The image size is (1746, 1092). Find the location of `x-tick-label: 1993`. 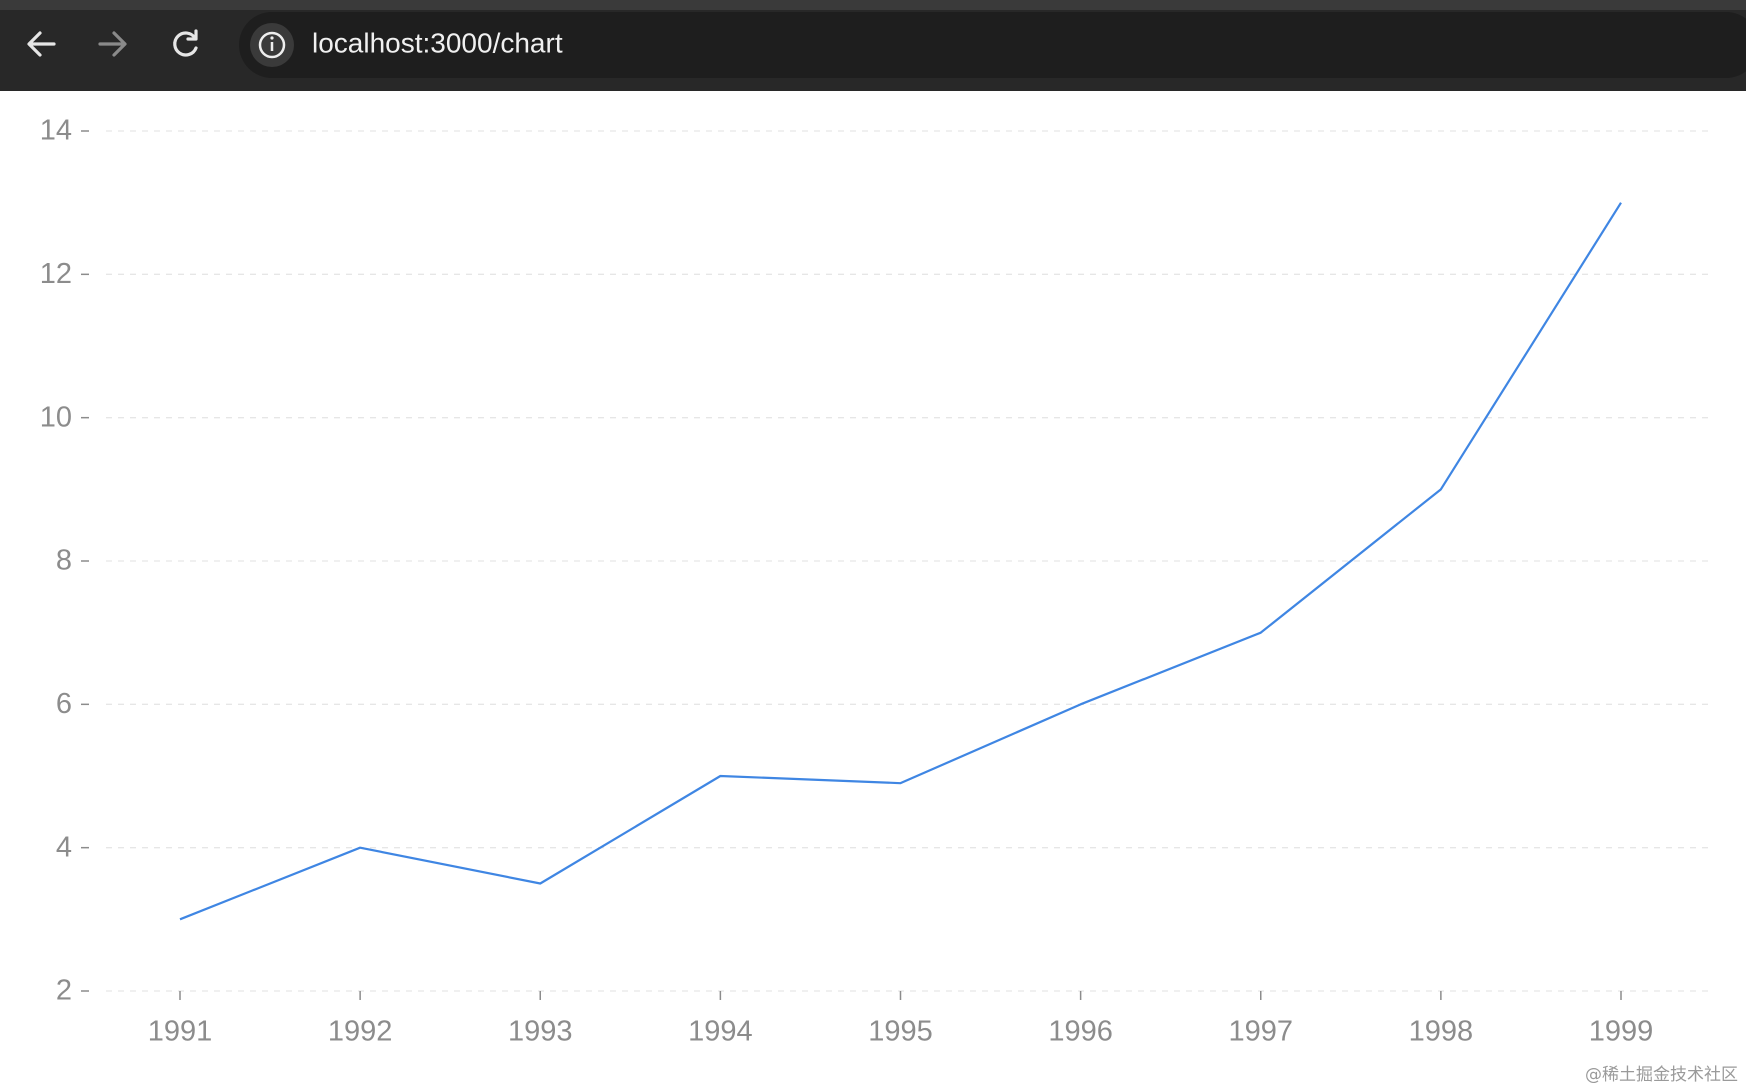

x-tick-label: 1993 is located at coordinates (540, 1032).